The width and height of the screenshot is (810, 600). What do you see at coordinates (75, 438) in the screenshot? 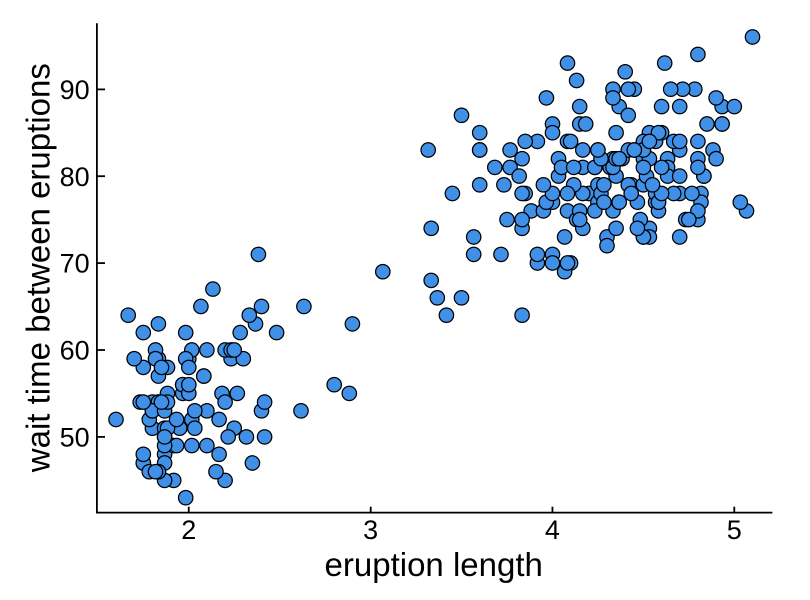
I see `svg-text: 50` at bounding box center [75, 438].